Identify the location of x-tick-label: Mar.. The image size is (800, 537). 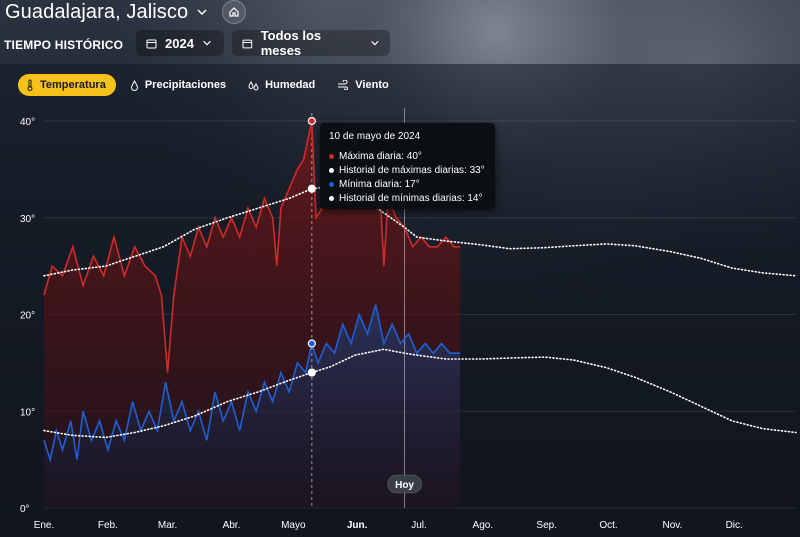
(167, 525).